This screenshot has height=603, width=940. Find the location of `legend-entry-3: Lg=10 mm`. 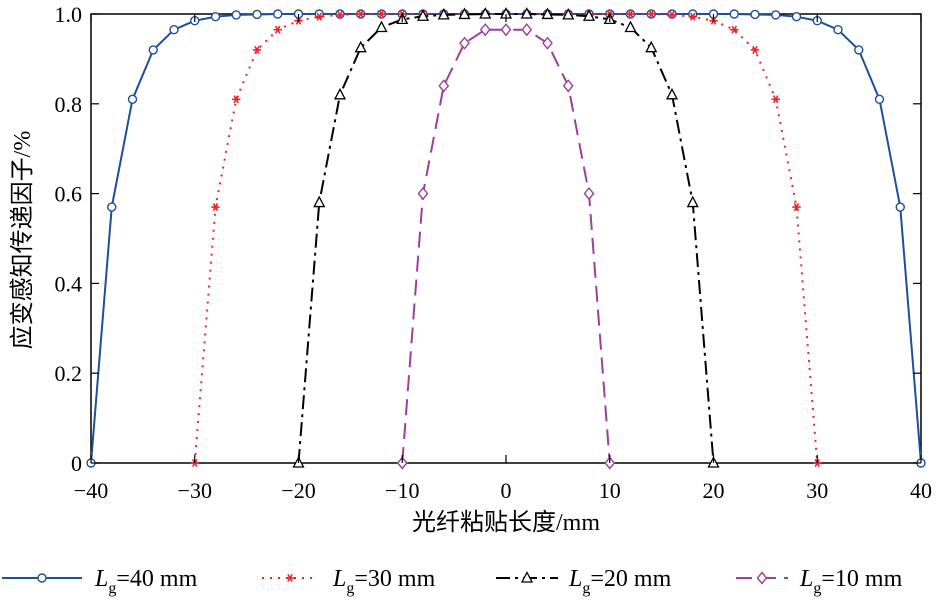

legend-entry-3: Lg=10 mm is located at coordinates (819, 581).